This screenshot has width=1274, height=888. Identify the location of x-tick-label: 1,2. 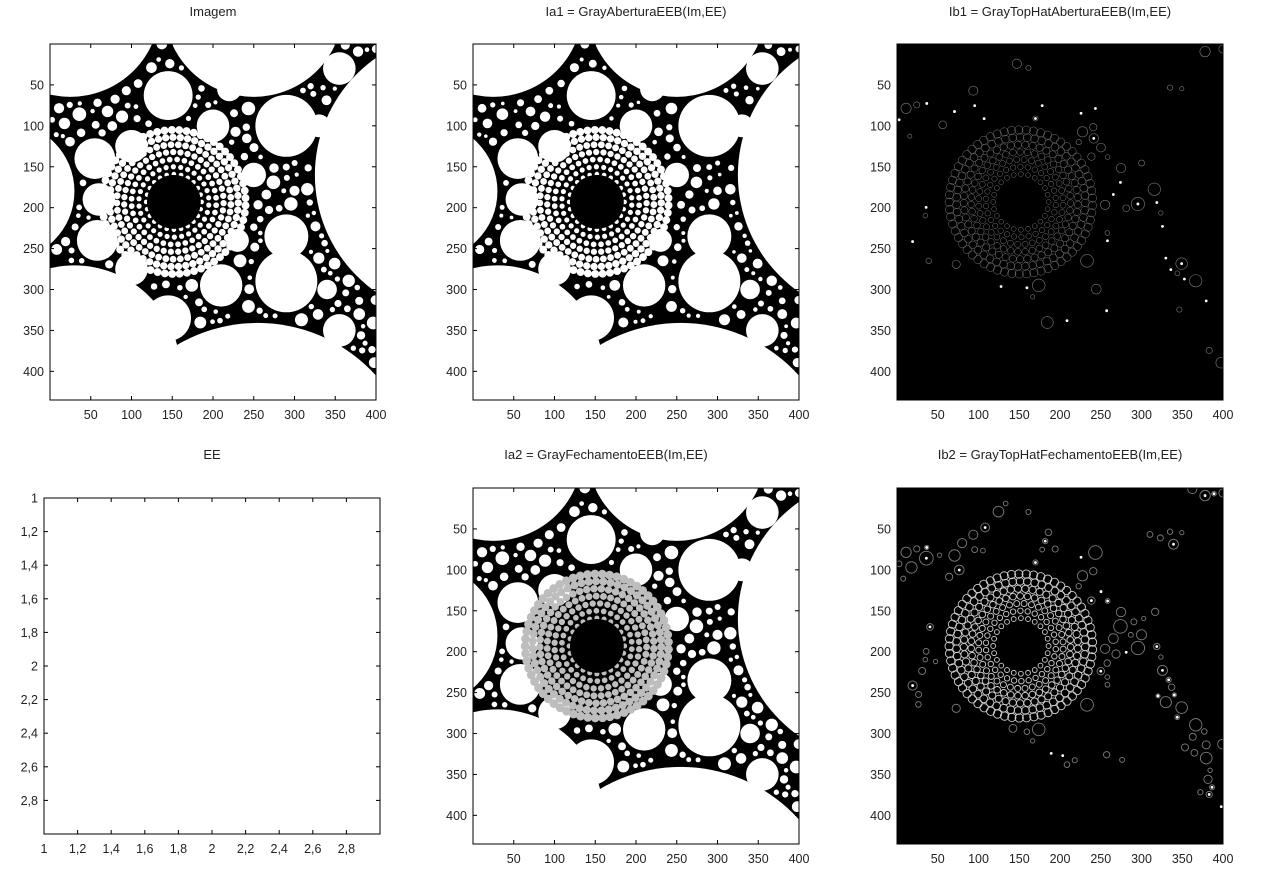
(77, 849).